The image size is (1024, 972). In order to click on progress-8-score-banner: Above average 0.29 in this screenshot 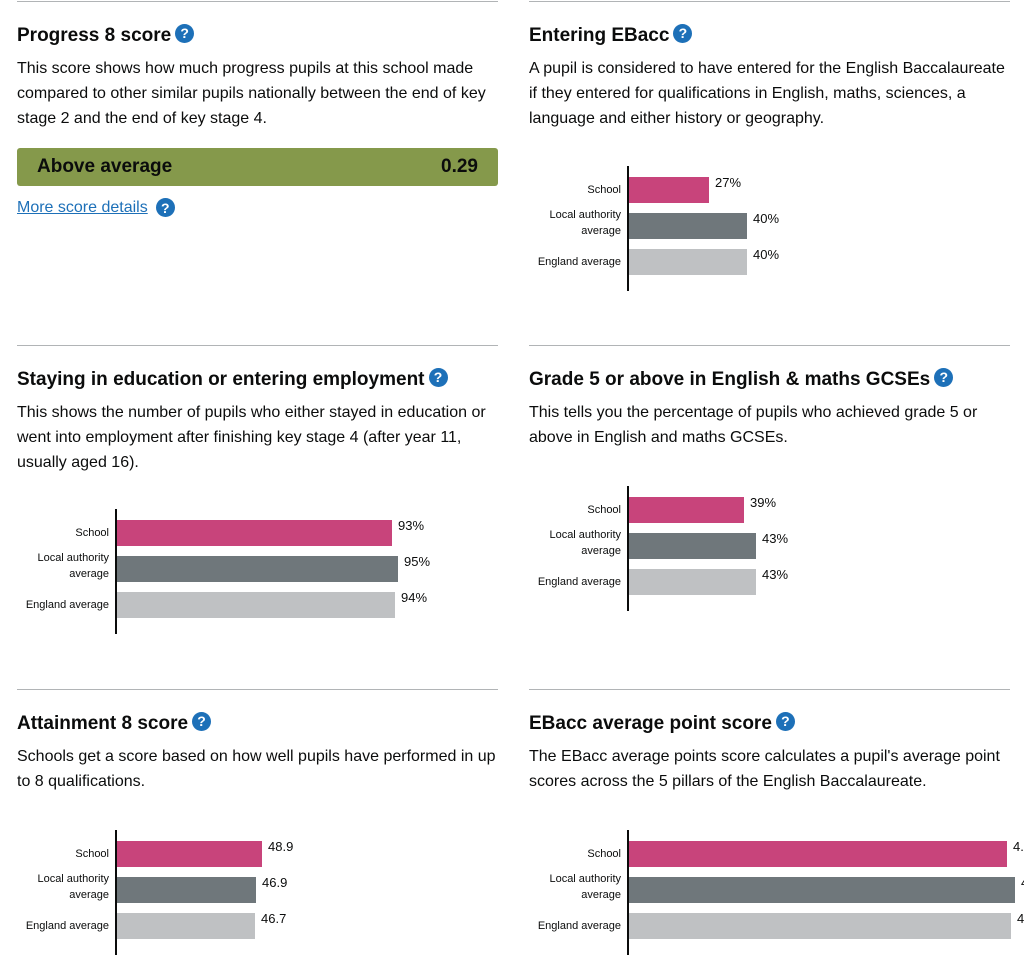, I will do `click(257, 167)`.